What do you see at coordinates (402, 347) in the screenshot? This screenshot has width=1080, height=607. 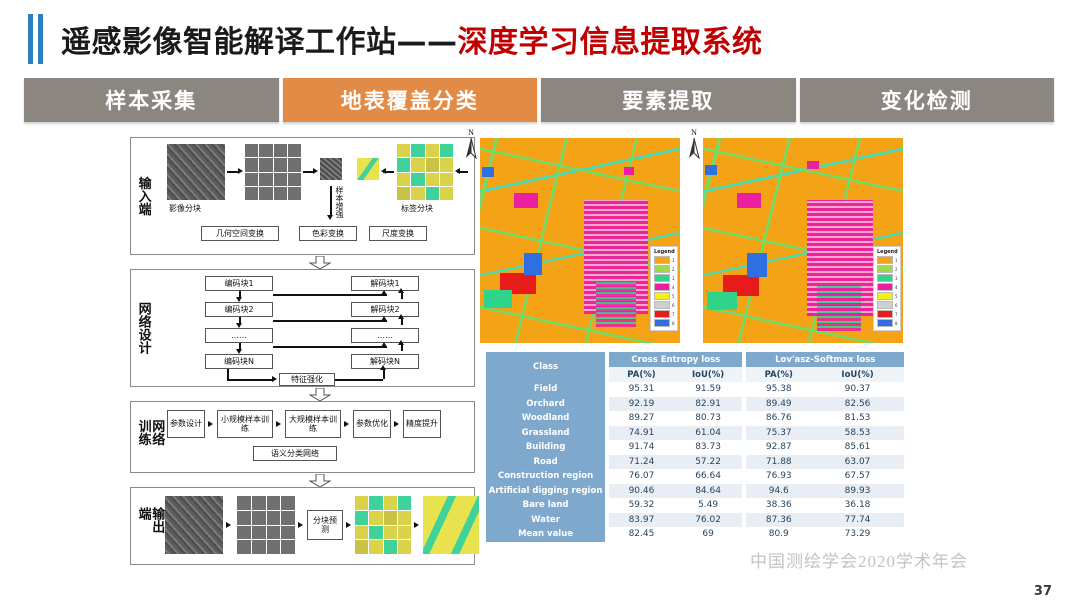 I see `arrow-decn-dec-mid` at bounding box center [402, 347].